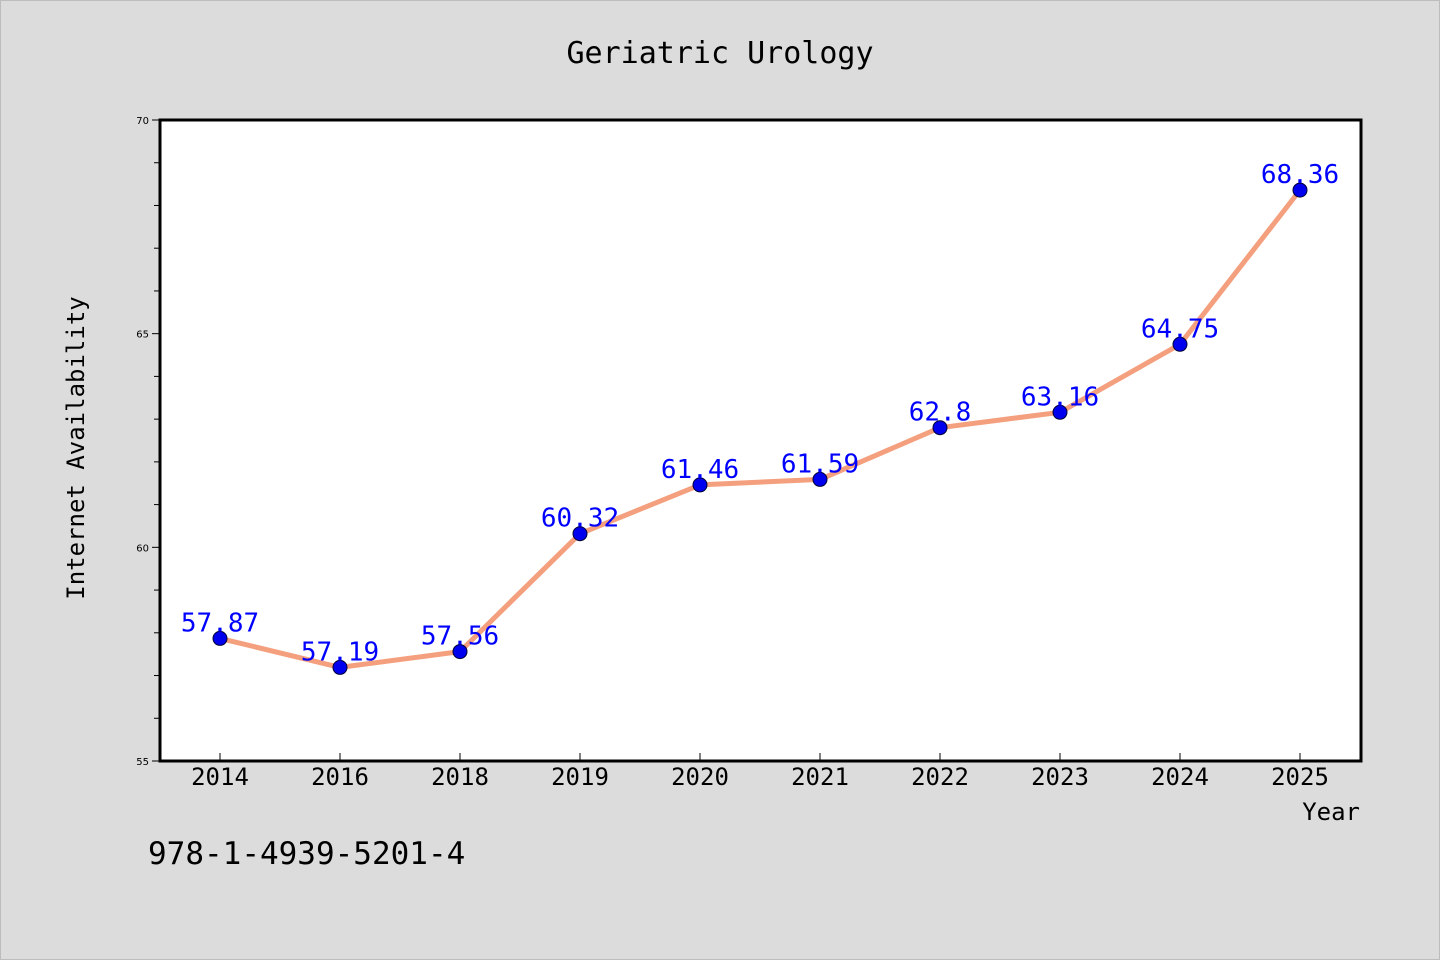  I want to click on x-axis-title: Year, so click(1331, 812).